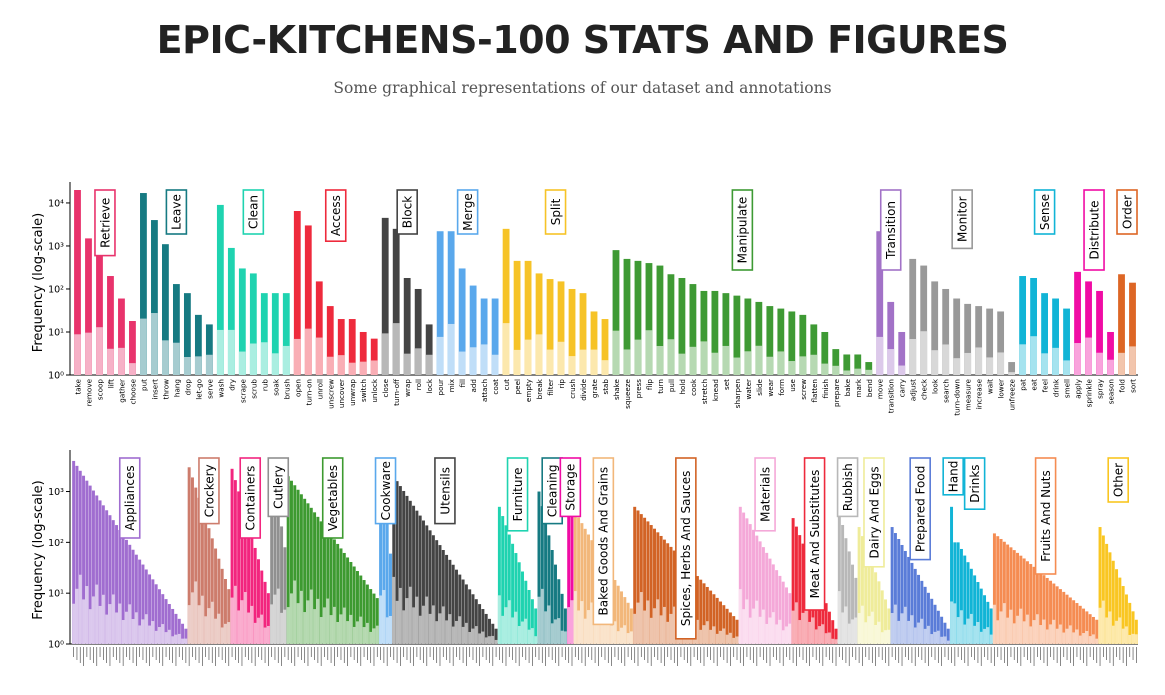 The image size is (1165, 695). What do you see at coordinates (440, 387) in the screenshot?
I see `x-tick-label: pour` at bounding box center [440, 387].